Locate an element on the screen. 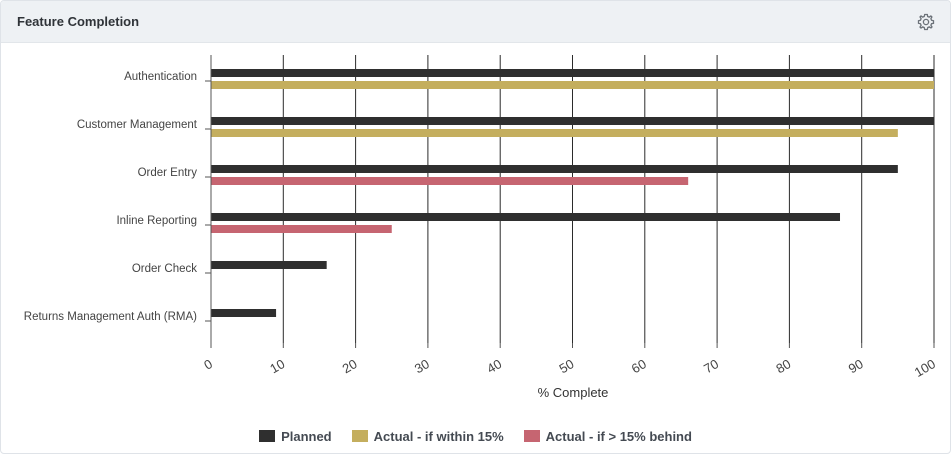 This screenshot has width=951, height=454. y-category-label: Order Entry is located at coordinates (168, 173).